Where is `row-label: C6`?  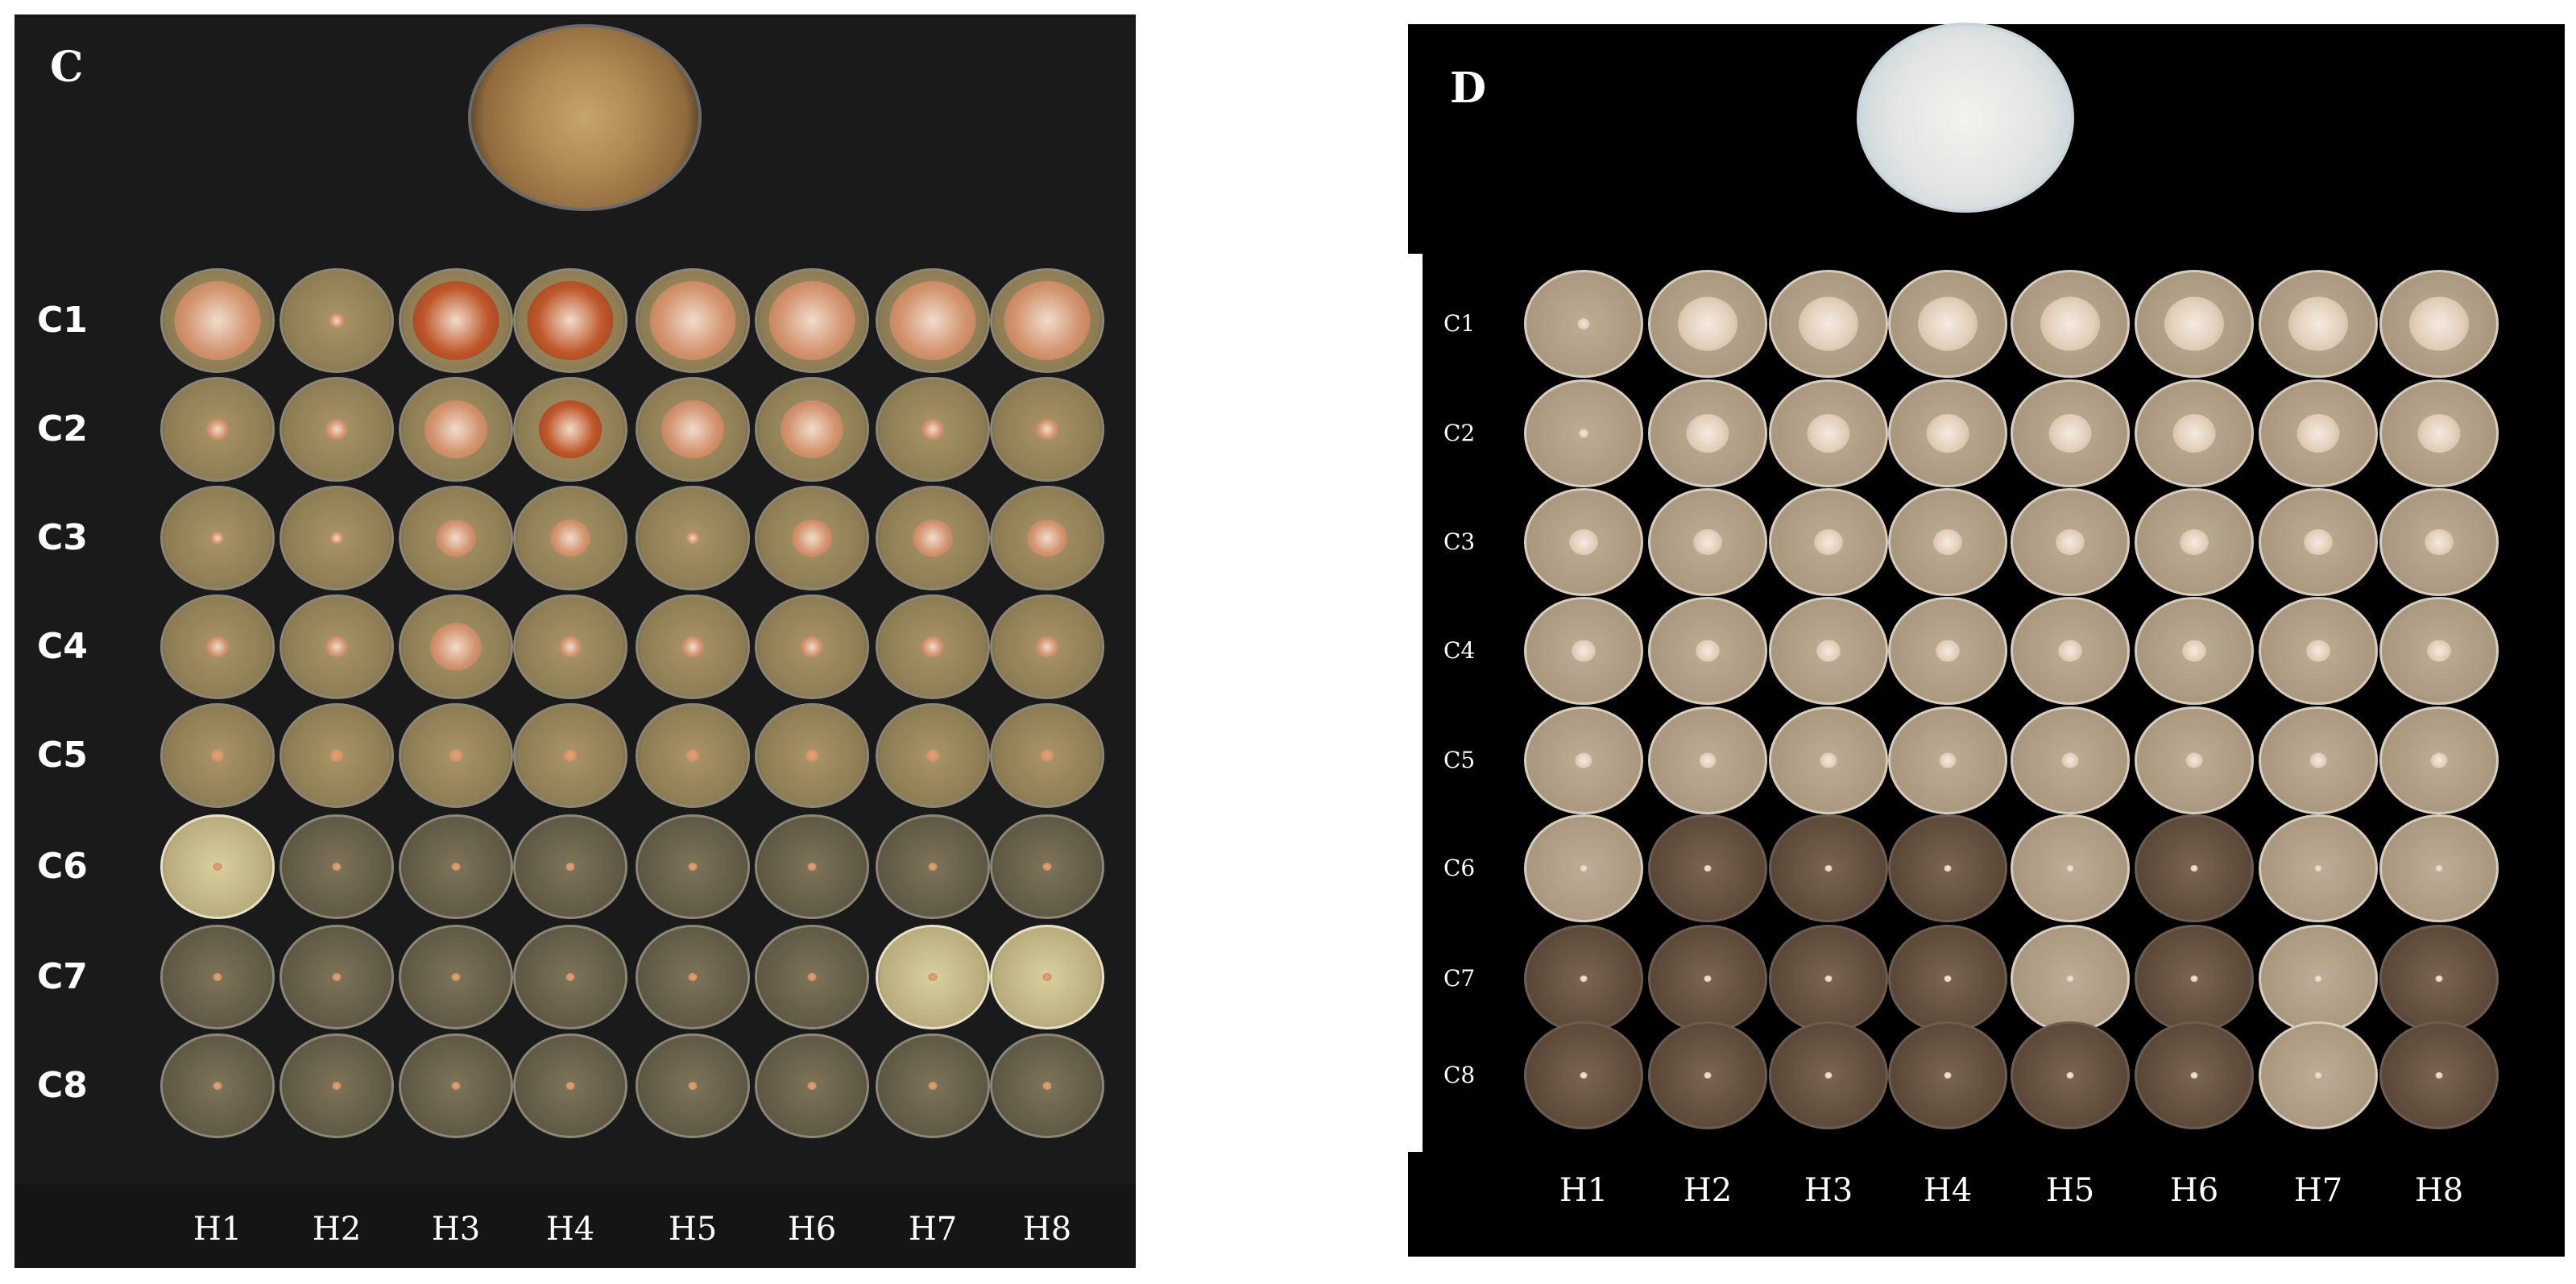 row-label: C6 is located at coordinates (1459, 868).